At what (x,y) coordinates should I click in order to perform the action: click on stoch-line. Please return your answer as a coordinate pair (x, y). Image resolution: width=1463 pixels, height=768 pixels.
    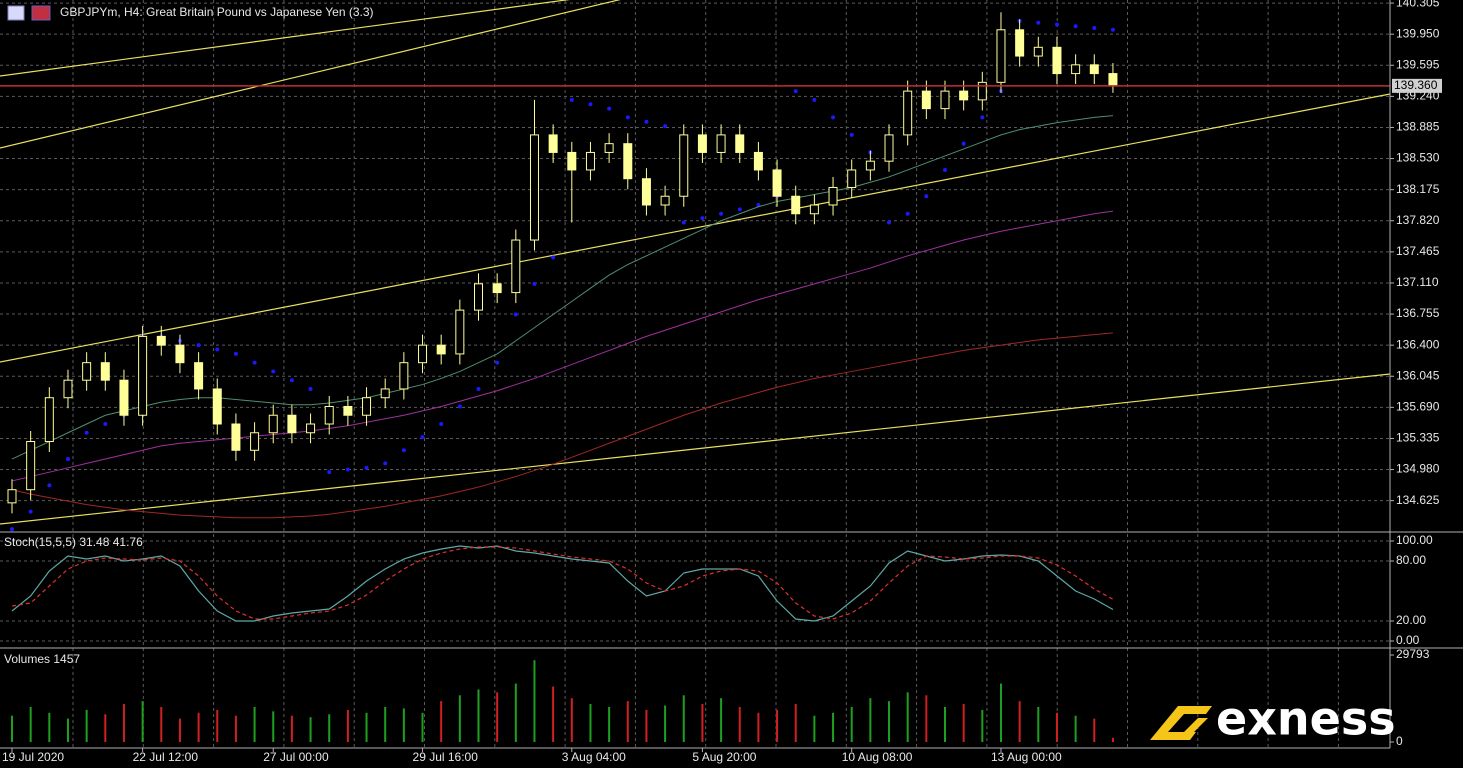
    Looking at the image, I should click on (562, 583).